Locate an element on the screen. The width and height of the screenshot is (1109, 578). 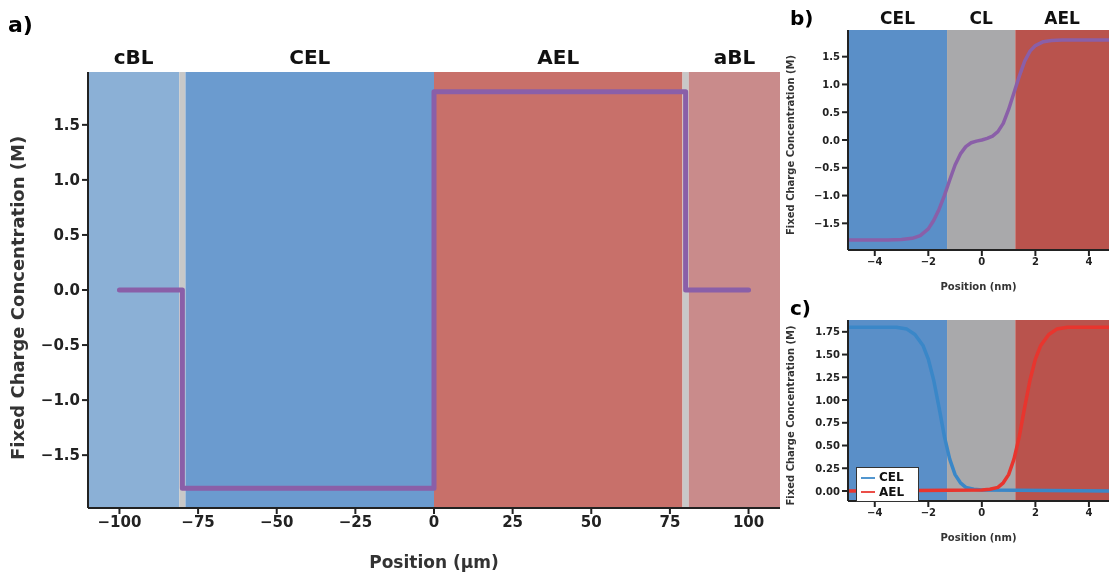
legend-label: AEL is located at coordinates (892, 491).